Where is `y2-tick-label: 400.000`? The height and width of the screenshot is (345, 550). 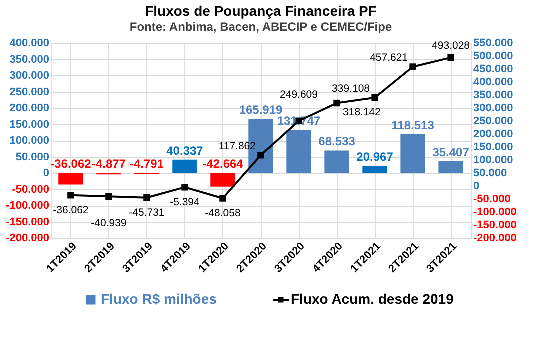 y2-tick-label: 400.000 is located at coordinates (494, 82).